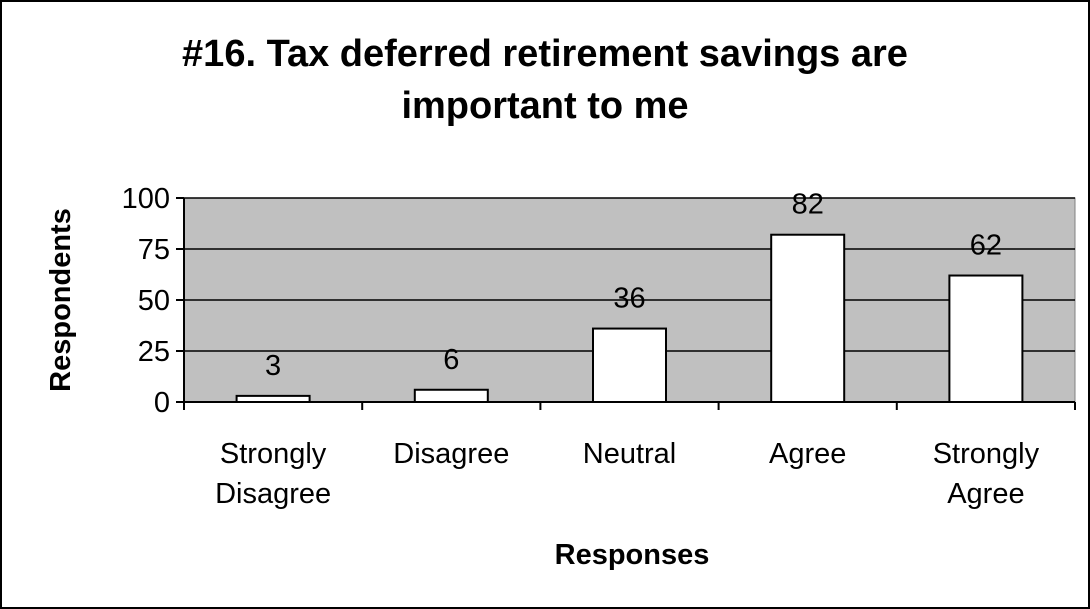 The height and width of the screenshot is (609, 1090). What do you see at coordinates (985, 494) in the screenshot?
I see `x-category-label-4-1: Agree` at bounding box center [985, 494].